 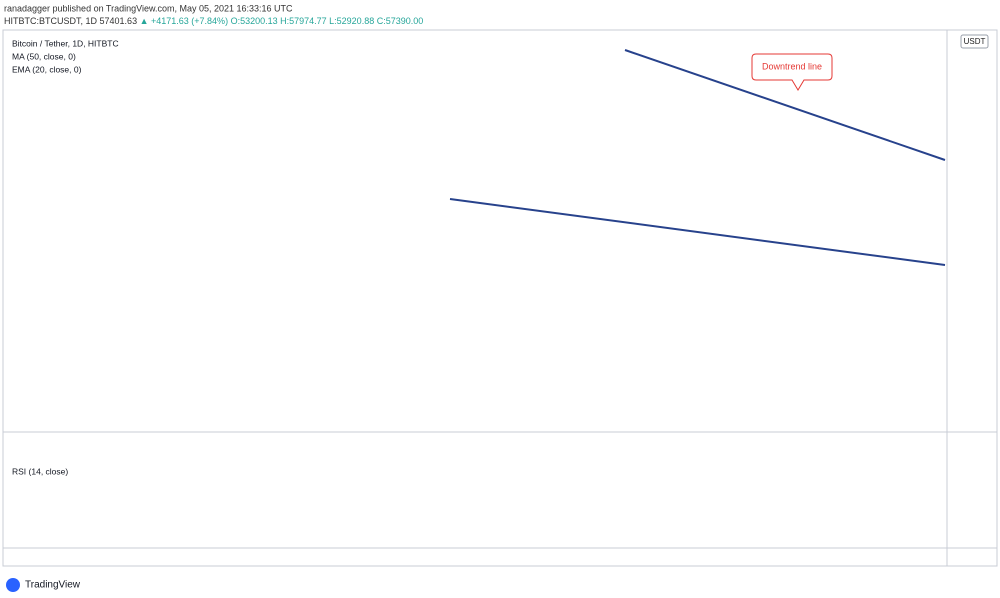 What do you see at coordinates (40, 471) in the screenshot?
I see `legend-rsi: RSI (14, close)` at bounding box center [40, 471].